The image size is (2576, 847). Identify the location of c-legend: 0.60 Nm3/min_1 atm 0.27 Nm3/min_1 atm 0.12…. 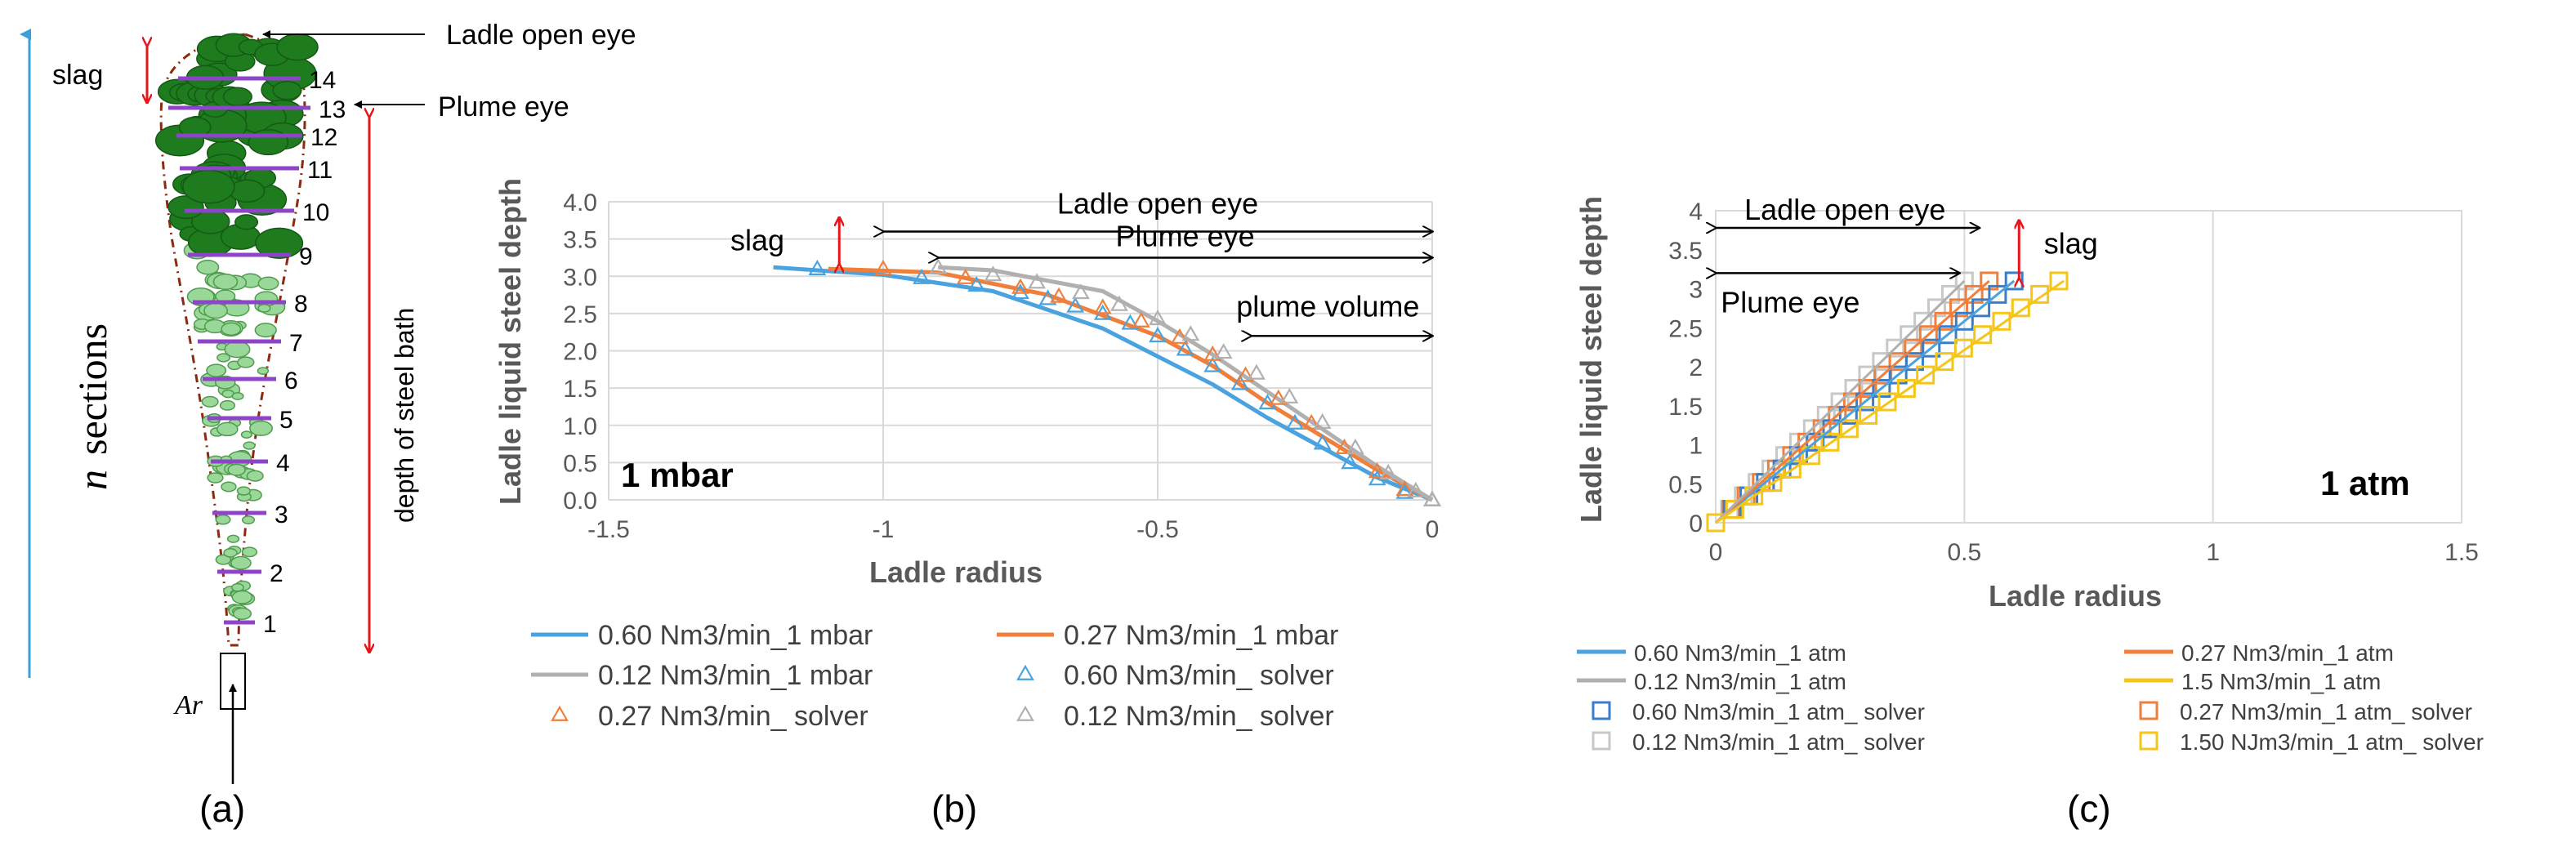
(2031, 697).